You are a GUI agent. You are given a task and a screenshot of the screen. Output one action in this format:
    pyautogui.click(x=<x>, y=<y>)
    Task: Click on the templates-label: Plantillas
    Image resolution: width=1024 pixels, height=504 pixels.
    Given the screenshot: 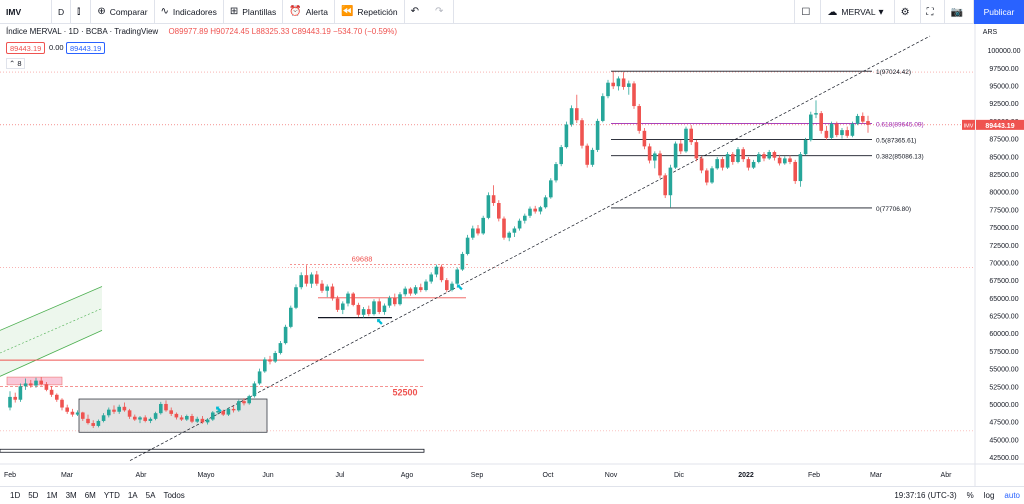 What is the action you would take?
    pyautogui.click(x=259, y=11)
    